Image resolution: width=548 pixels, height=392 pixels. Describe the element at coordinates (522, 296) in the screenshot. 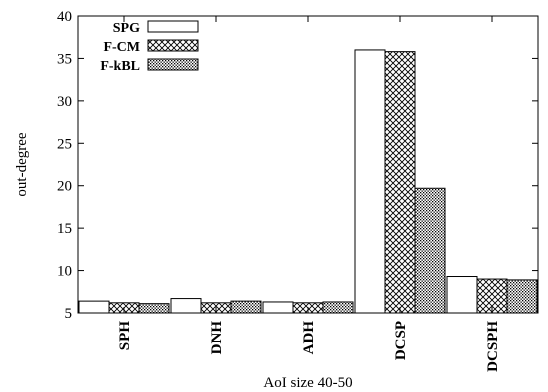

I see `bar-f-kbl-dcsph` at that location.